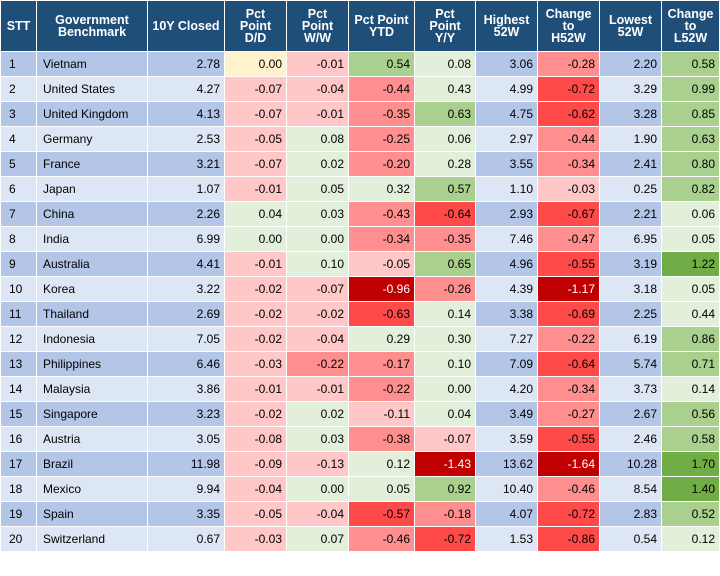 The image size is (720, 576). What do you see at coordinates (690, 514) in the screenshot?
I see `cell-change-l52w: 0.52` at bounding box center [690, 514].